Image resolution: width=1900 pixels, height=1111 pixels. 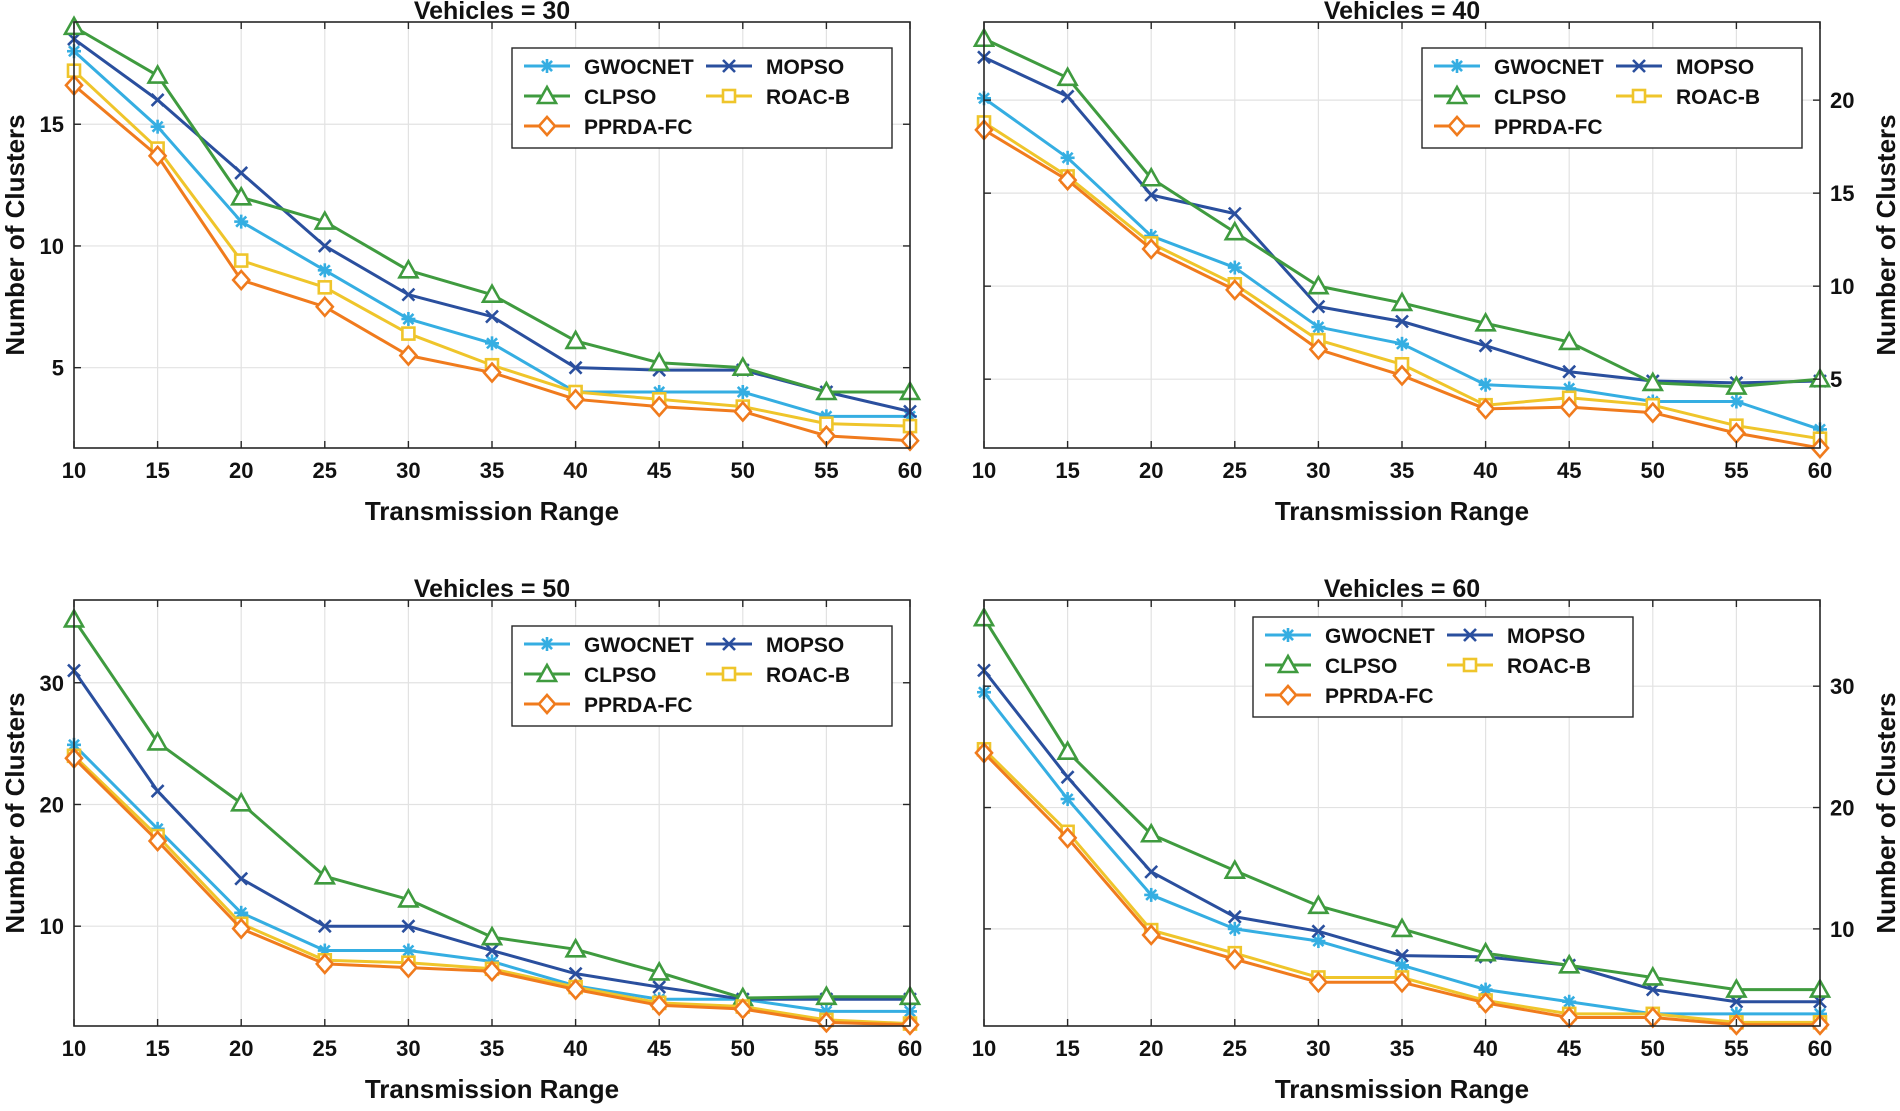 I want to click on chart-title: Vehicles = 60, so click(x=1402, y=589).